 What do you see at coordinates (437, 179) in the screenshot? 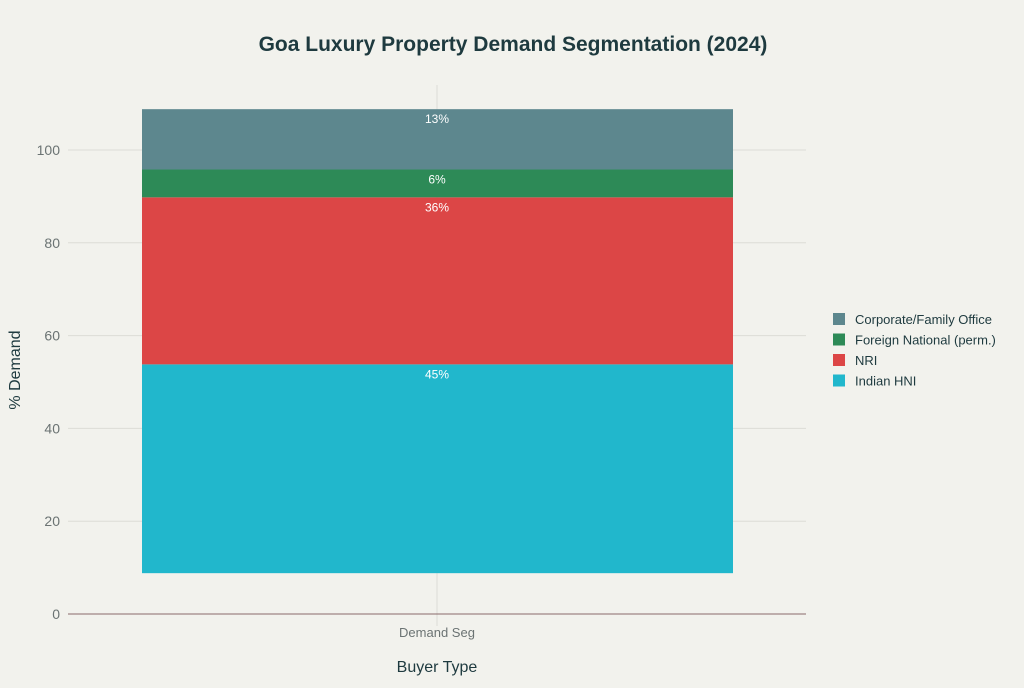
I see `data-label: 6%` at bounding box center [437, 179].